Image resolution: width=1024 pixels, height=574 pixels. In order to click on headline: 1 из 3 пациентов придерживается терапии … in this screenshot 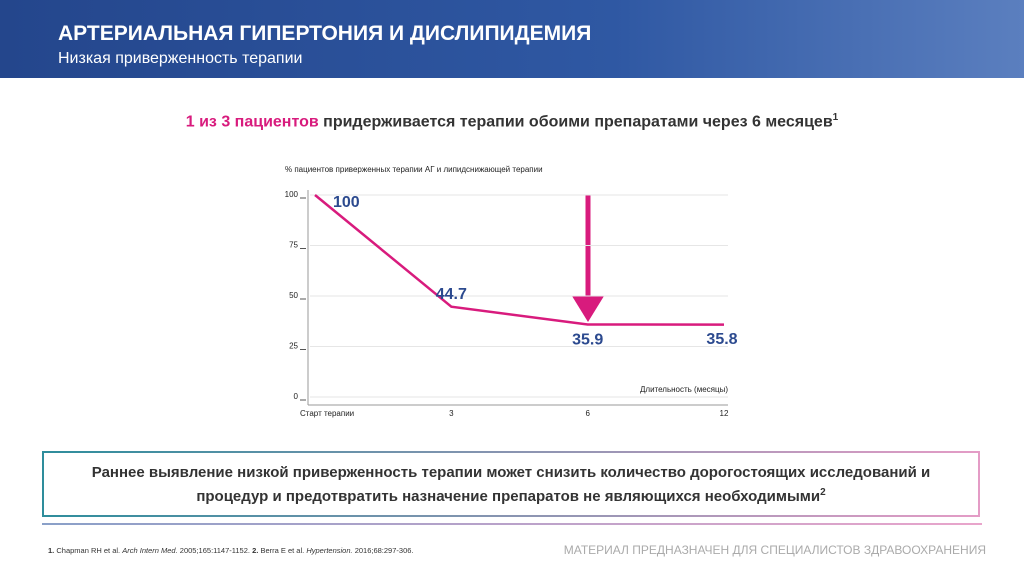, I will do `click(512, 121)`.